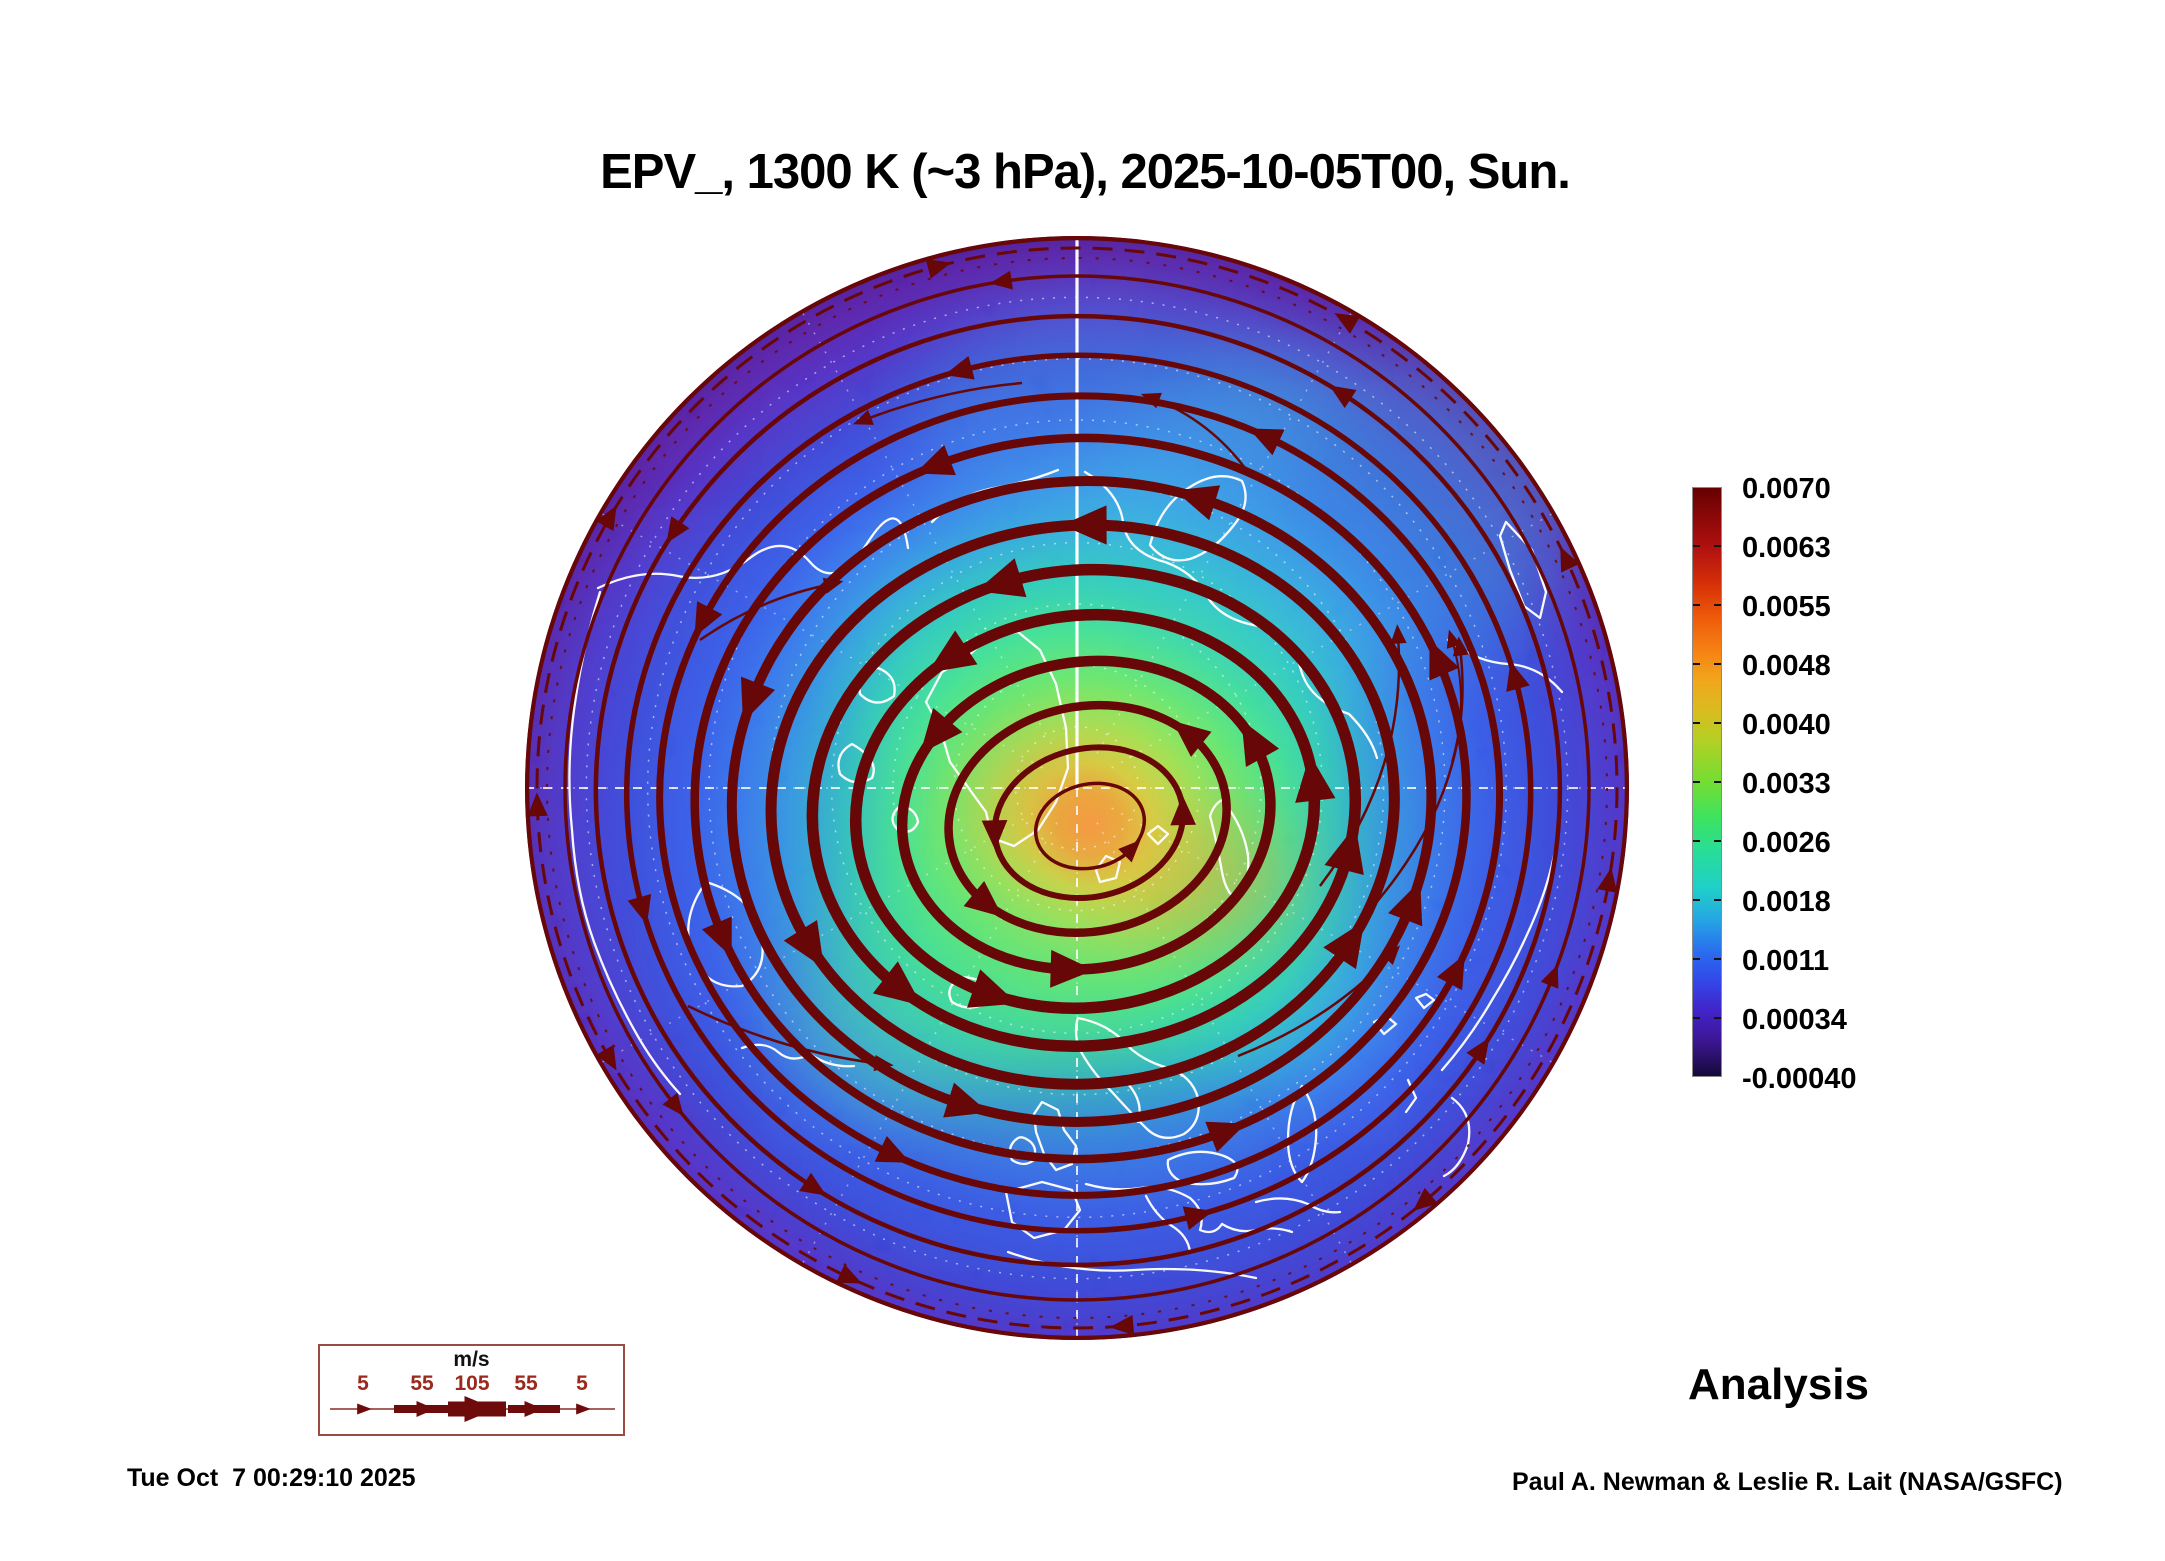 Image resolution: width=2165 pixels, height=1561 pixels. I want to click on colorbar-tick-label: 0.00034, so click(1794, 1020).